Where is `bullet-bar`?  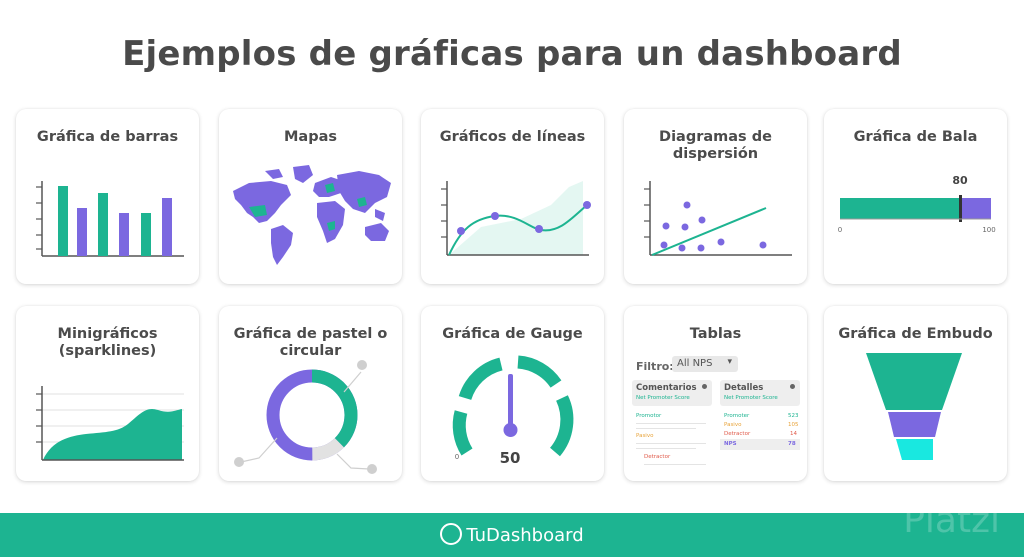 bullet-bar is located at coordinates (900, 208).